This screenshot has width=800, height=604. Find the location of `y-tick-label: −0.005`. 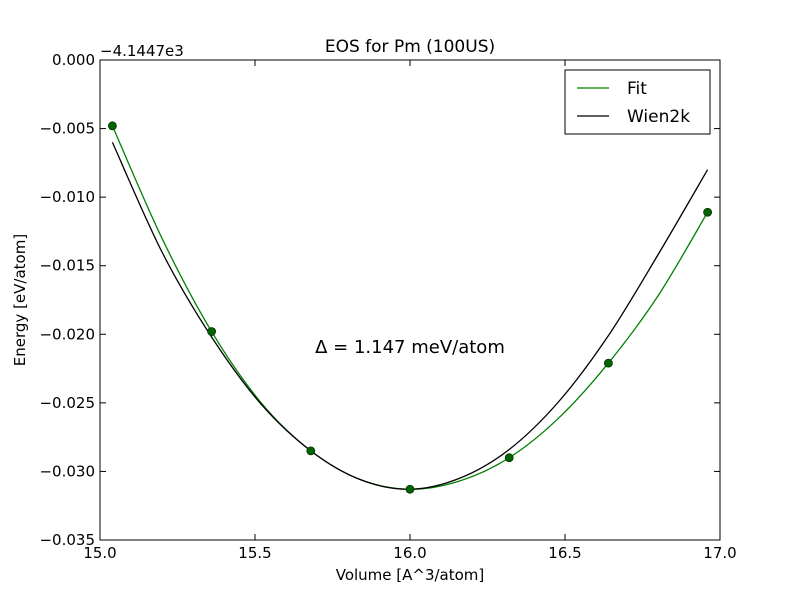

y-tick-label: −0.005 is located at coordinates (67, 129).